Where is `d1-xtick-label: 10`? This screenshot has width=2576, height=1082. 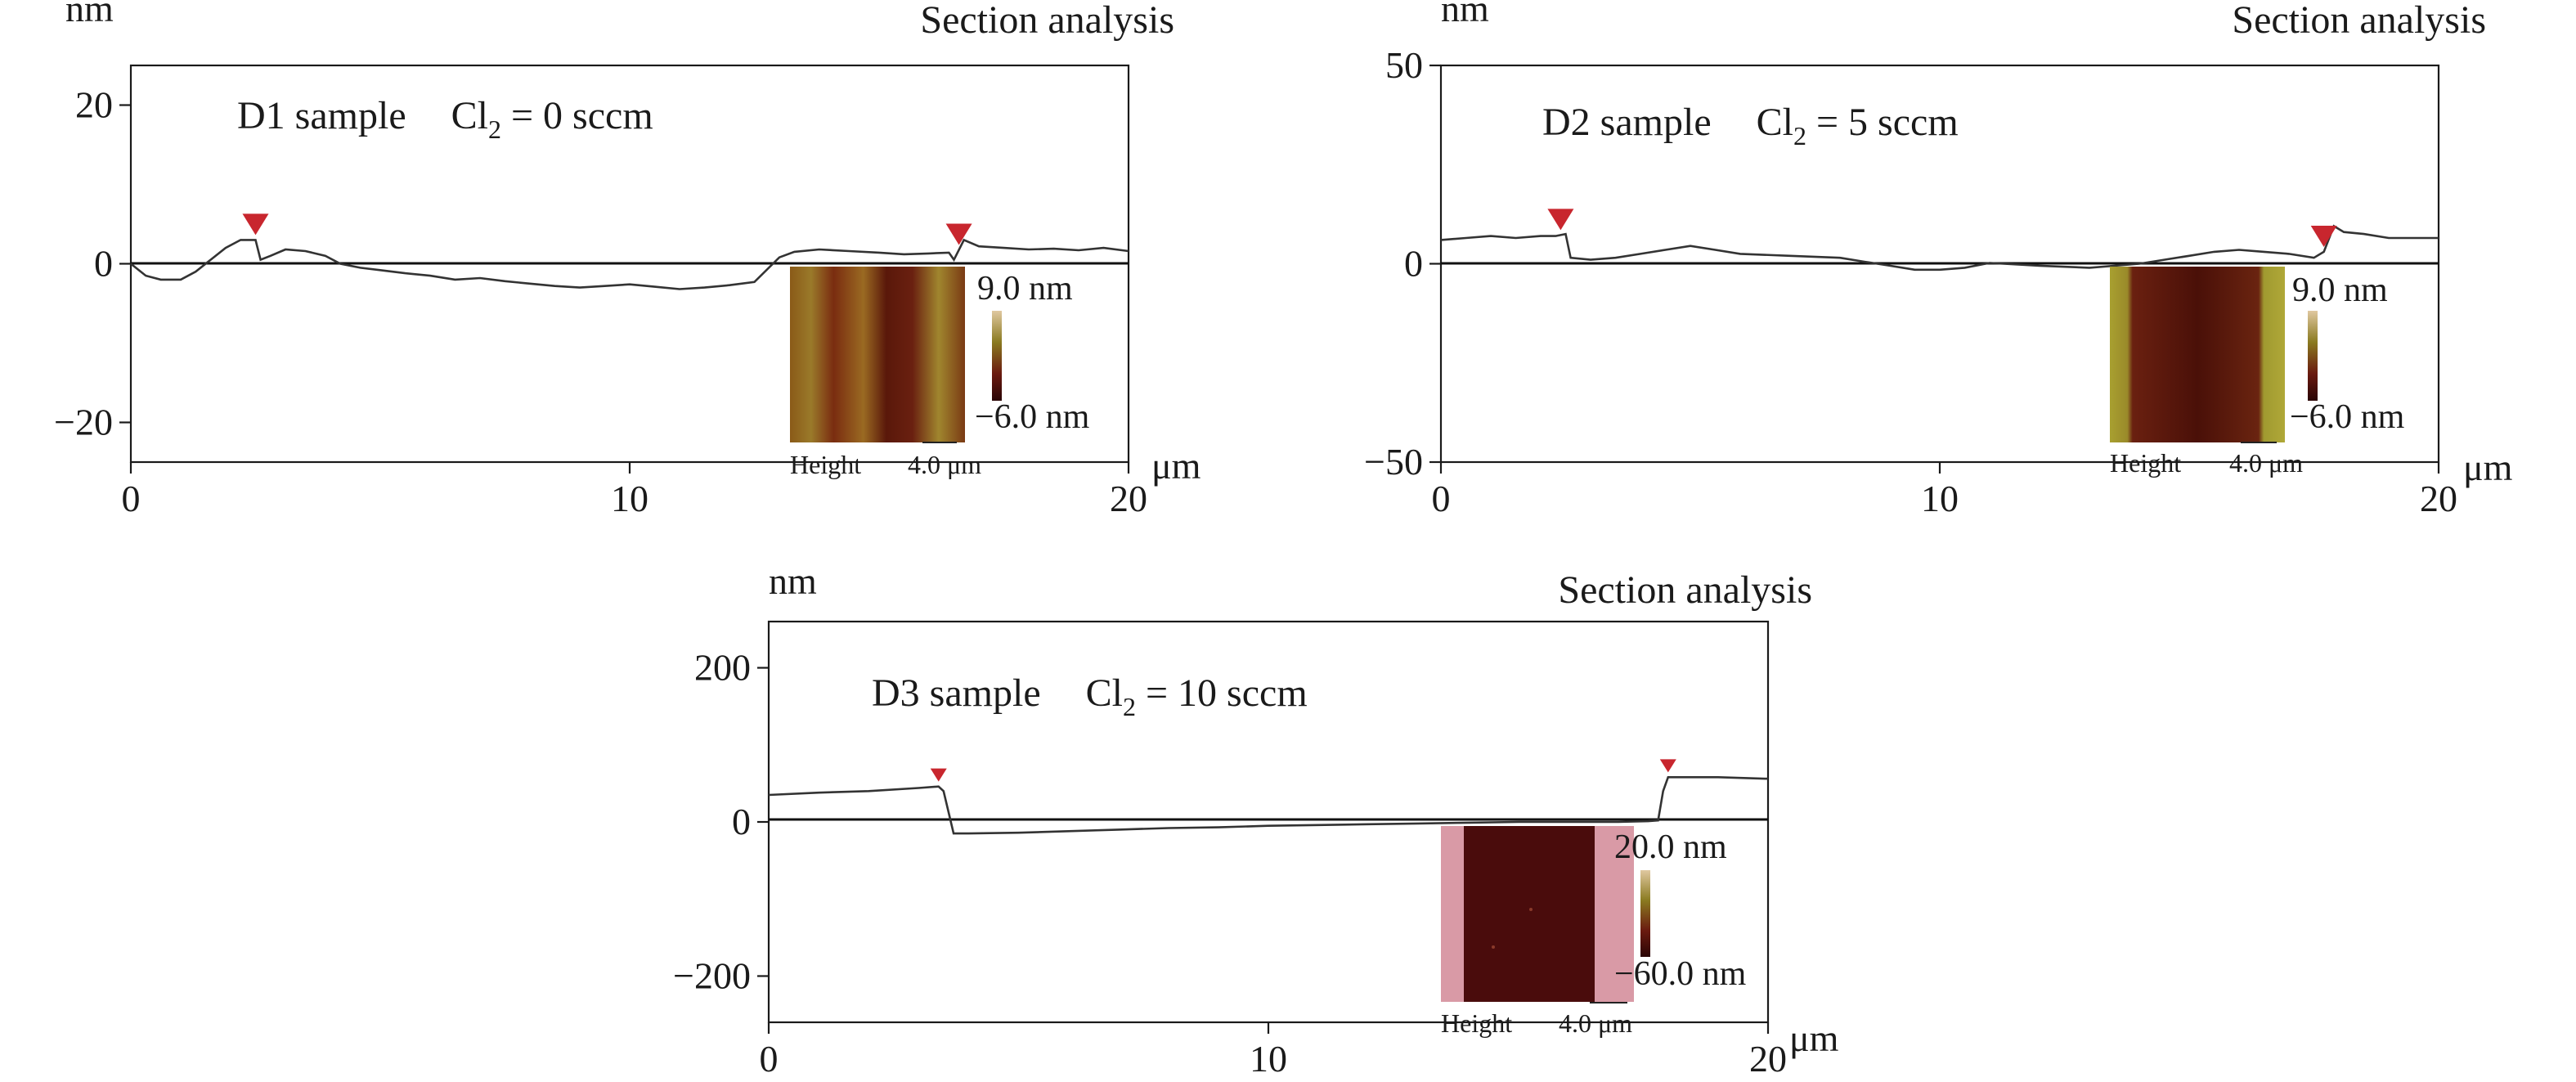
d1-xtick-label: 10 is located at coordinates (629, 498).